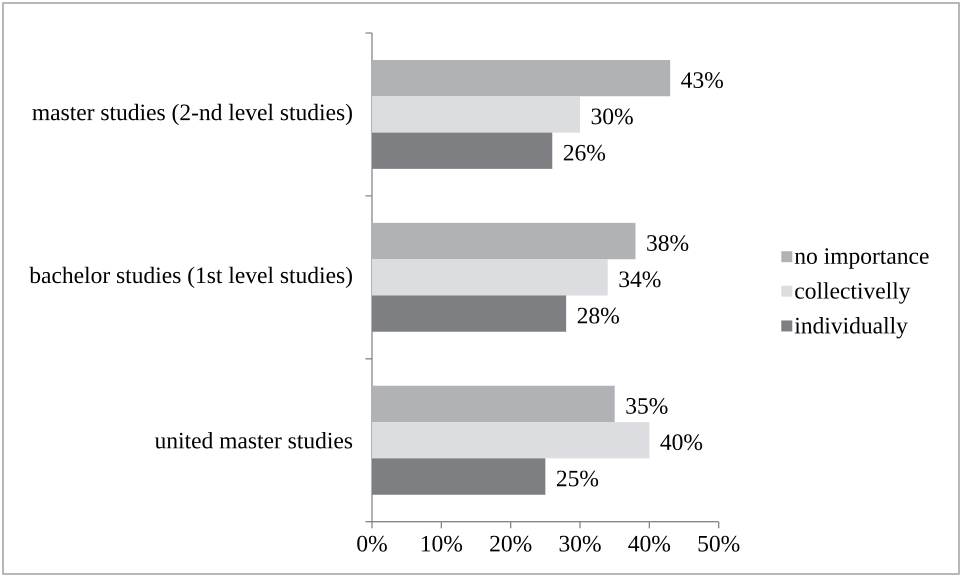  Describe the element at coordinates (192, 115) in the screenshot. I see `y-tick-label: master studies (2-nd level studies)` at that location.